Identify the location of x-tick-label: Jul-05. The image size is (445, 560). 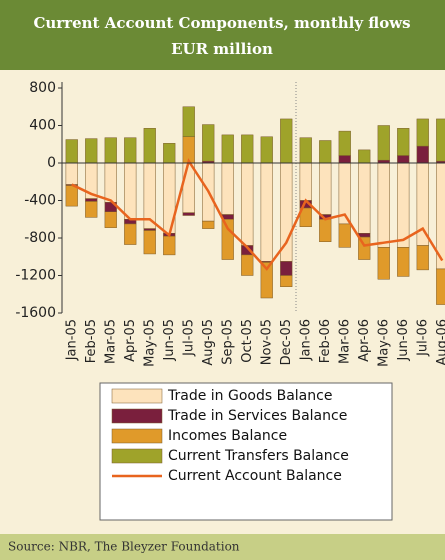
(188, 338).